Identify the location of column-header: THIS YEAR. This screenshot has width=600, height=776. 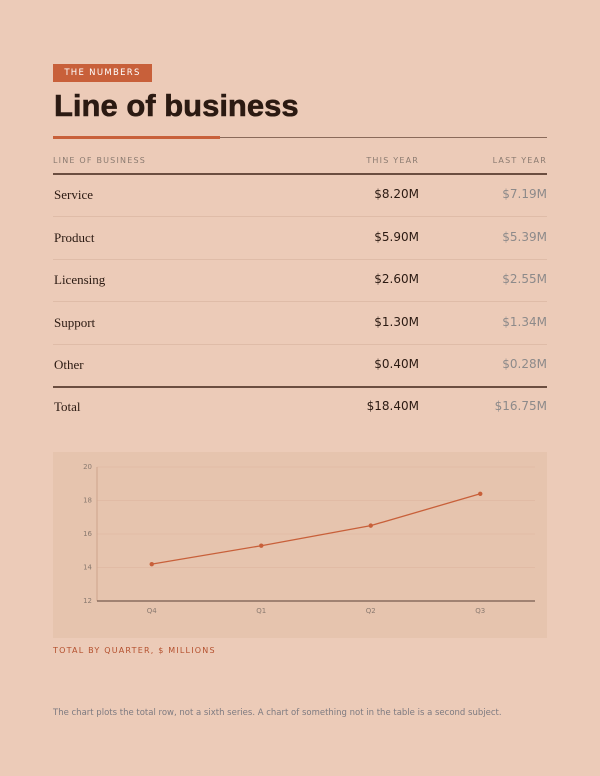
(392, 160).